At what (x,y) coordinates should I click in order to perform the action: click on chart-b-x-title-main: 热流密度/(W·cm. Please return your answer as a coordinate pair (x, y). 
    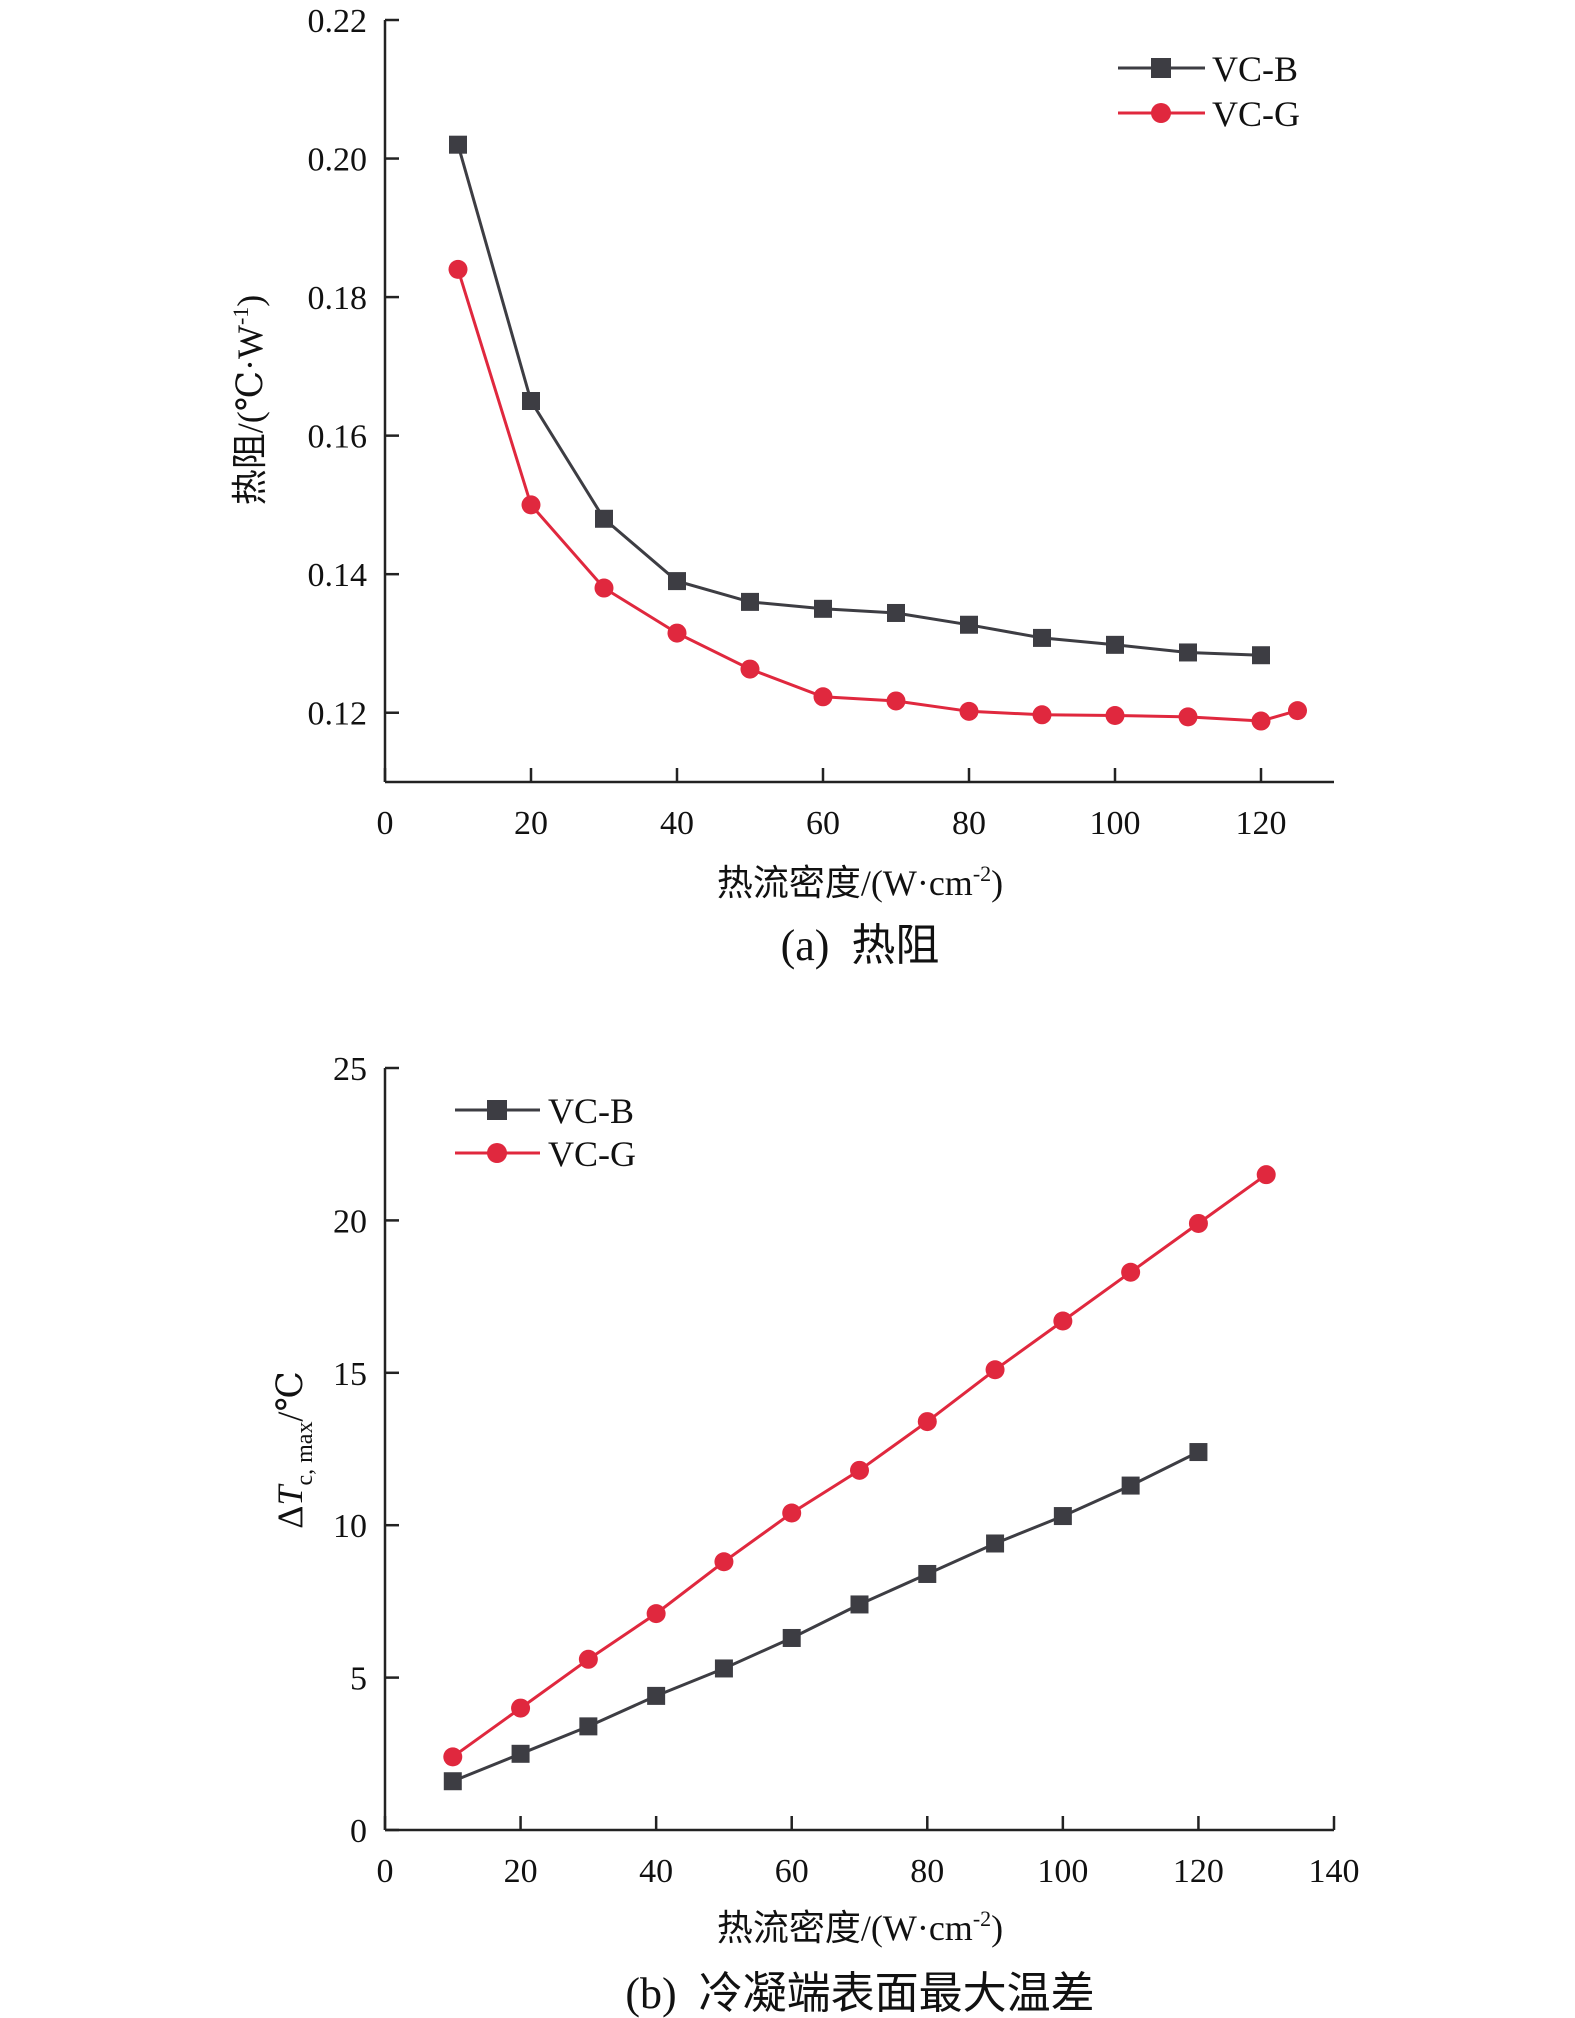
    Looking at the image, I should click on (845, 1928).